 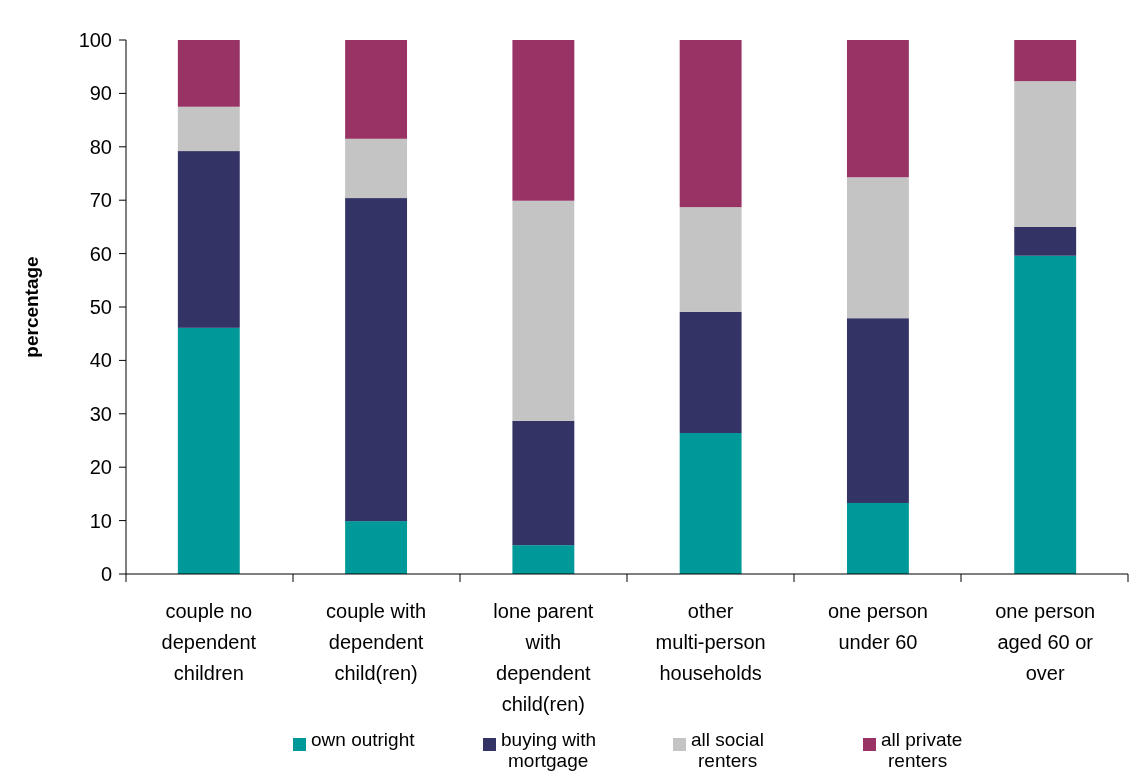 What do you see at coordinates (100, 93) in the screenshot?
I see `y-tick-label: 90` at bounding box center [100, 93].